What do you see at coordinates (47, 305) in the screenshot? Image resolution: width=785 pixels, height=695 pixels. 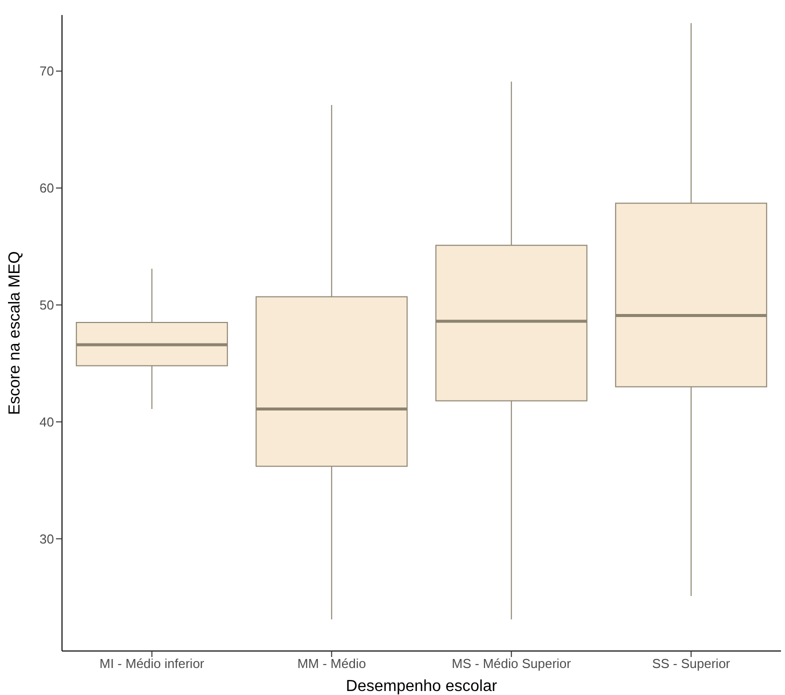 I see `y-tick-label: 50` at bounding box center [47, 305].